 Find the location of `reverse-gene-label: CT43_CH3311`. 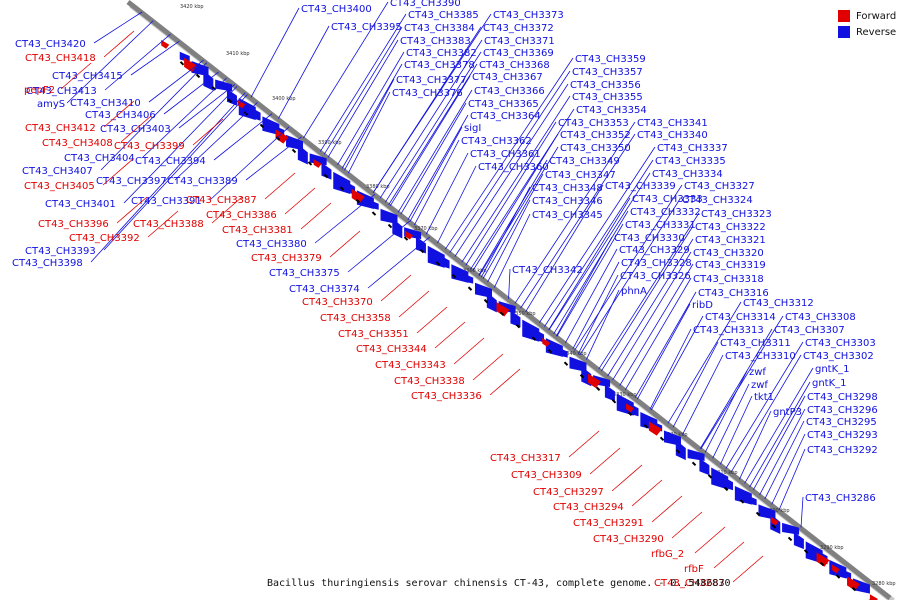

reverse-gene-label: CT43_CH3311 is located at coordinates (755, 343).